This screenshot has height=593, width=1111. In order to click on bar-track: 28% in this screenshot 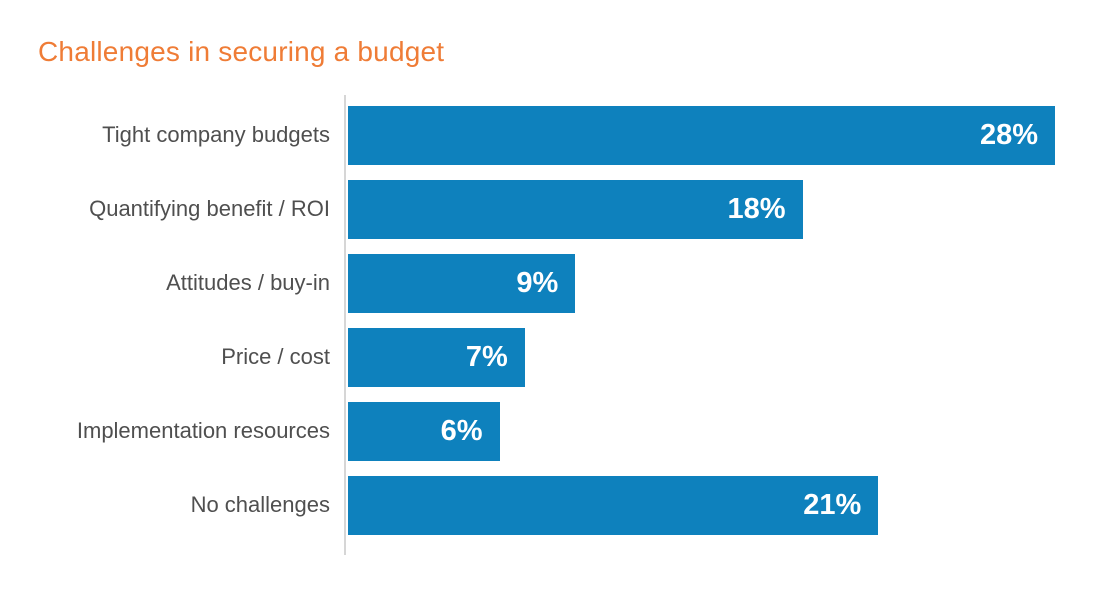, I will do `click(701, 135)`.